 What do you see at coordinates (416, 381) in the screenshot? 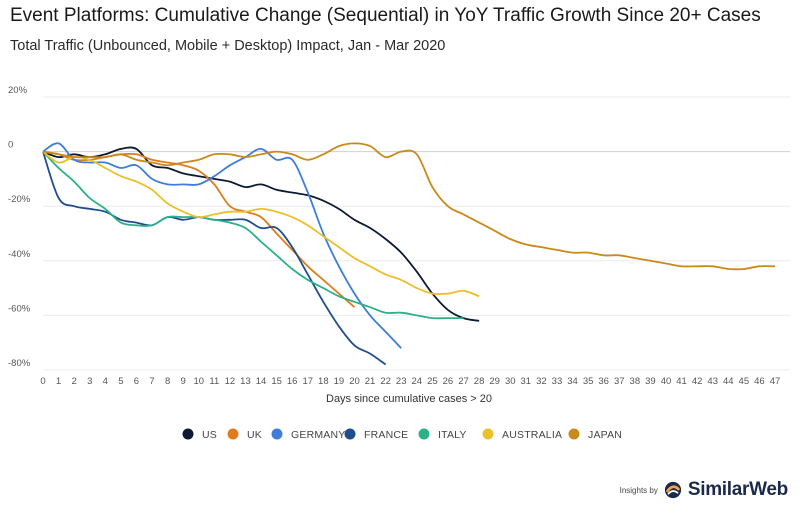
I see `x-tick-label: 24` at bounding box center [416, 381].